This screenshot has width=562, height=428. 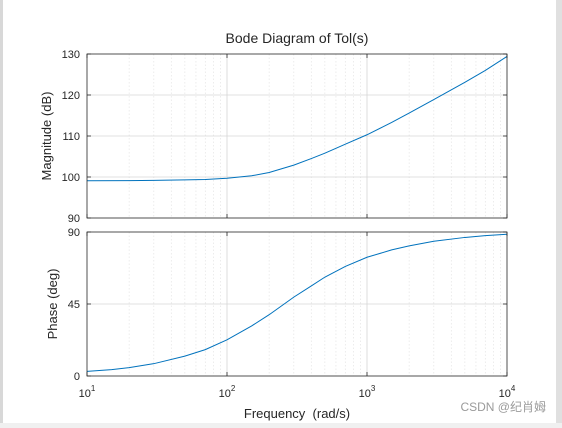 What do you see at coordinates (559, 211) in the screenshot?
I see `window-right-edge` at bounding box center [559, 211].